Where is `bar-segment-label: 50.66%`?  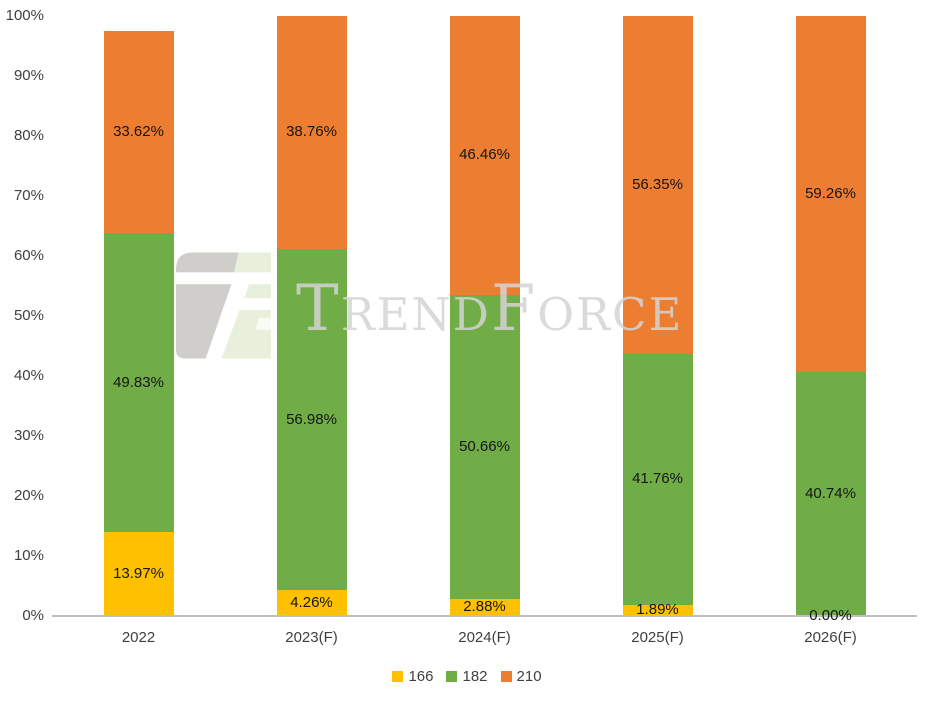 bar-segment-label: 50.66% is located at coordinates (484, 446).